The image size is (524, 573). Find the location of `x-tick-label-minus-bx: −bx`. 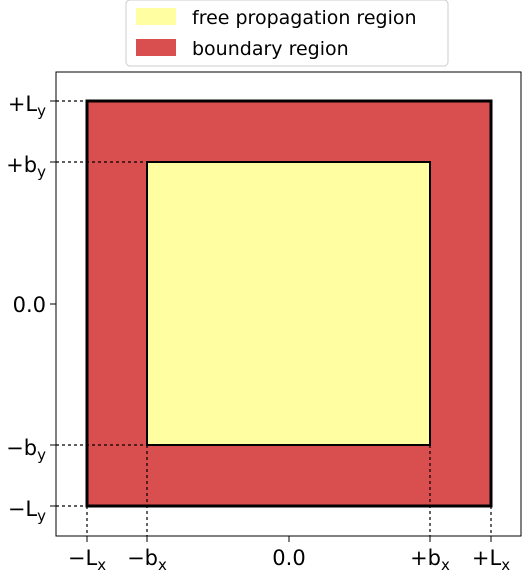

x-tick-label-minus-bx: −bx is located at coordinates (147, 559).